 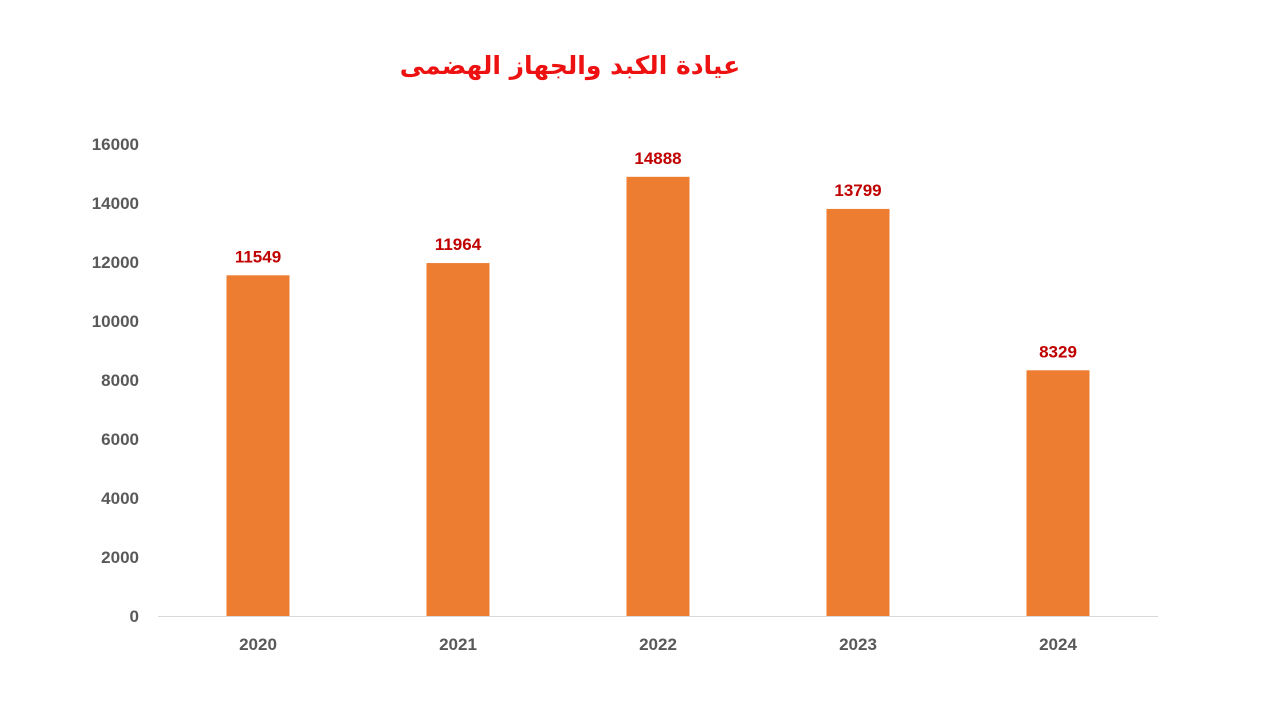 I want to click on y-tick-label: 4000, so click(x=120, y=498).